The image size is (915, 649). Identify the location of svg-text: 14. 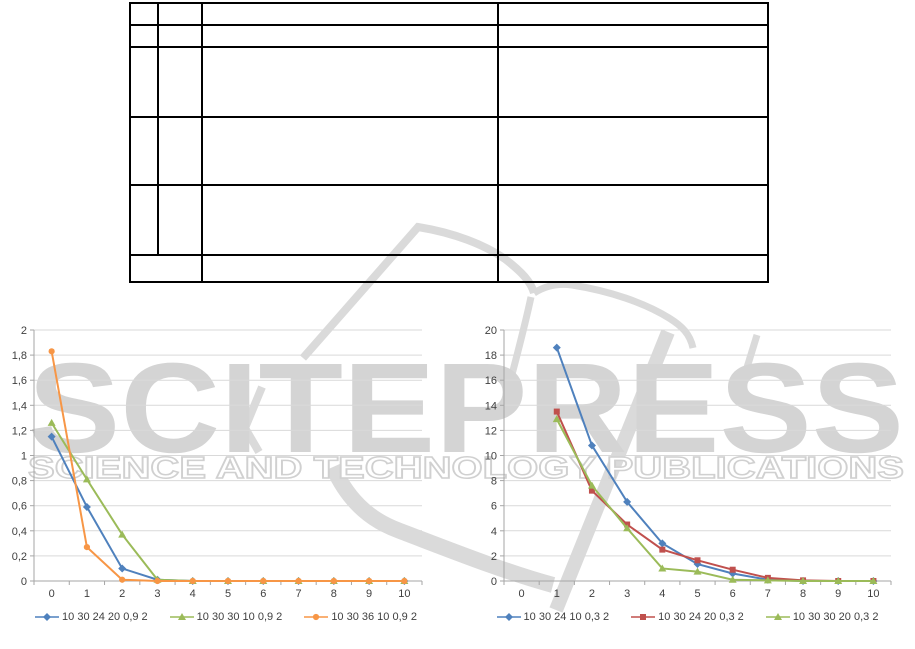
(491, 406).